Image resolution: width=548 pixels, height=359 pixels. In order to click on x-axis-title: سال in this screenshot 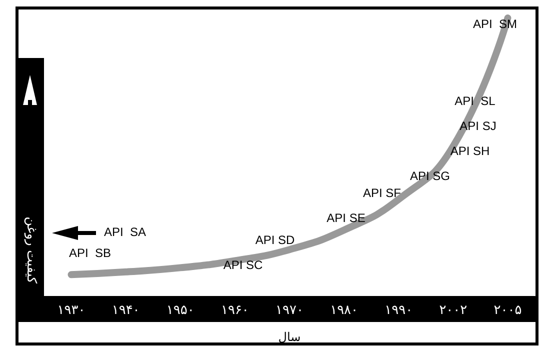, I will do `click(289, 337)`.